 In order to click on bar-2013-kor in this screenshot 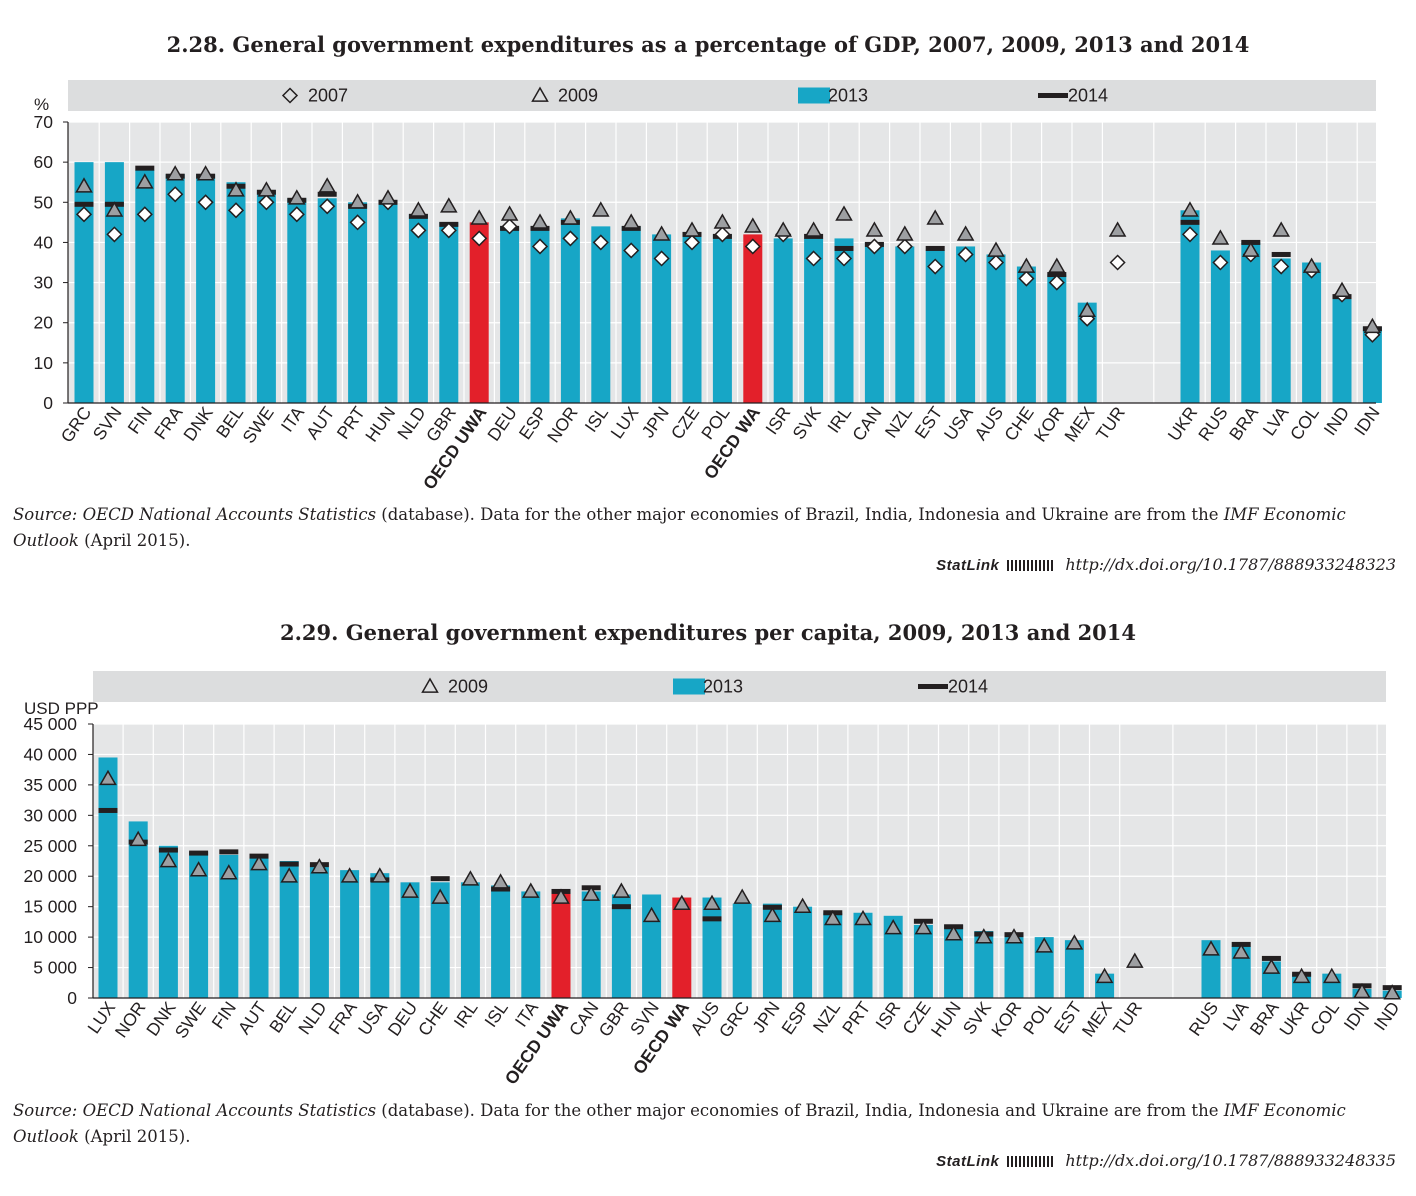, I will do `click(1057, 338)`.